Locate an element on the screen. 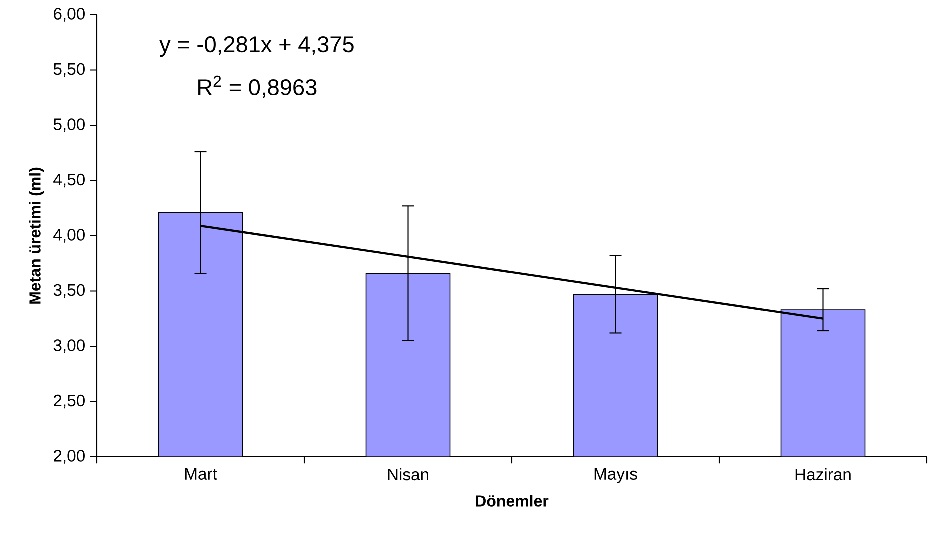 The image size is (928, 534). x-axis-title: Dönemler is located at coordinates (512, 501).